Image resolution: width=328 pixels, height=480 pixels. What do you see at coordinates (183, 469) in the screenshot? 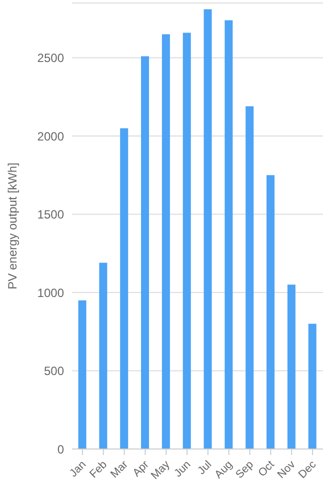
I see `x-tick-label: Jun` at bounding box center [183, 469].